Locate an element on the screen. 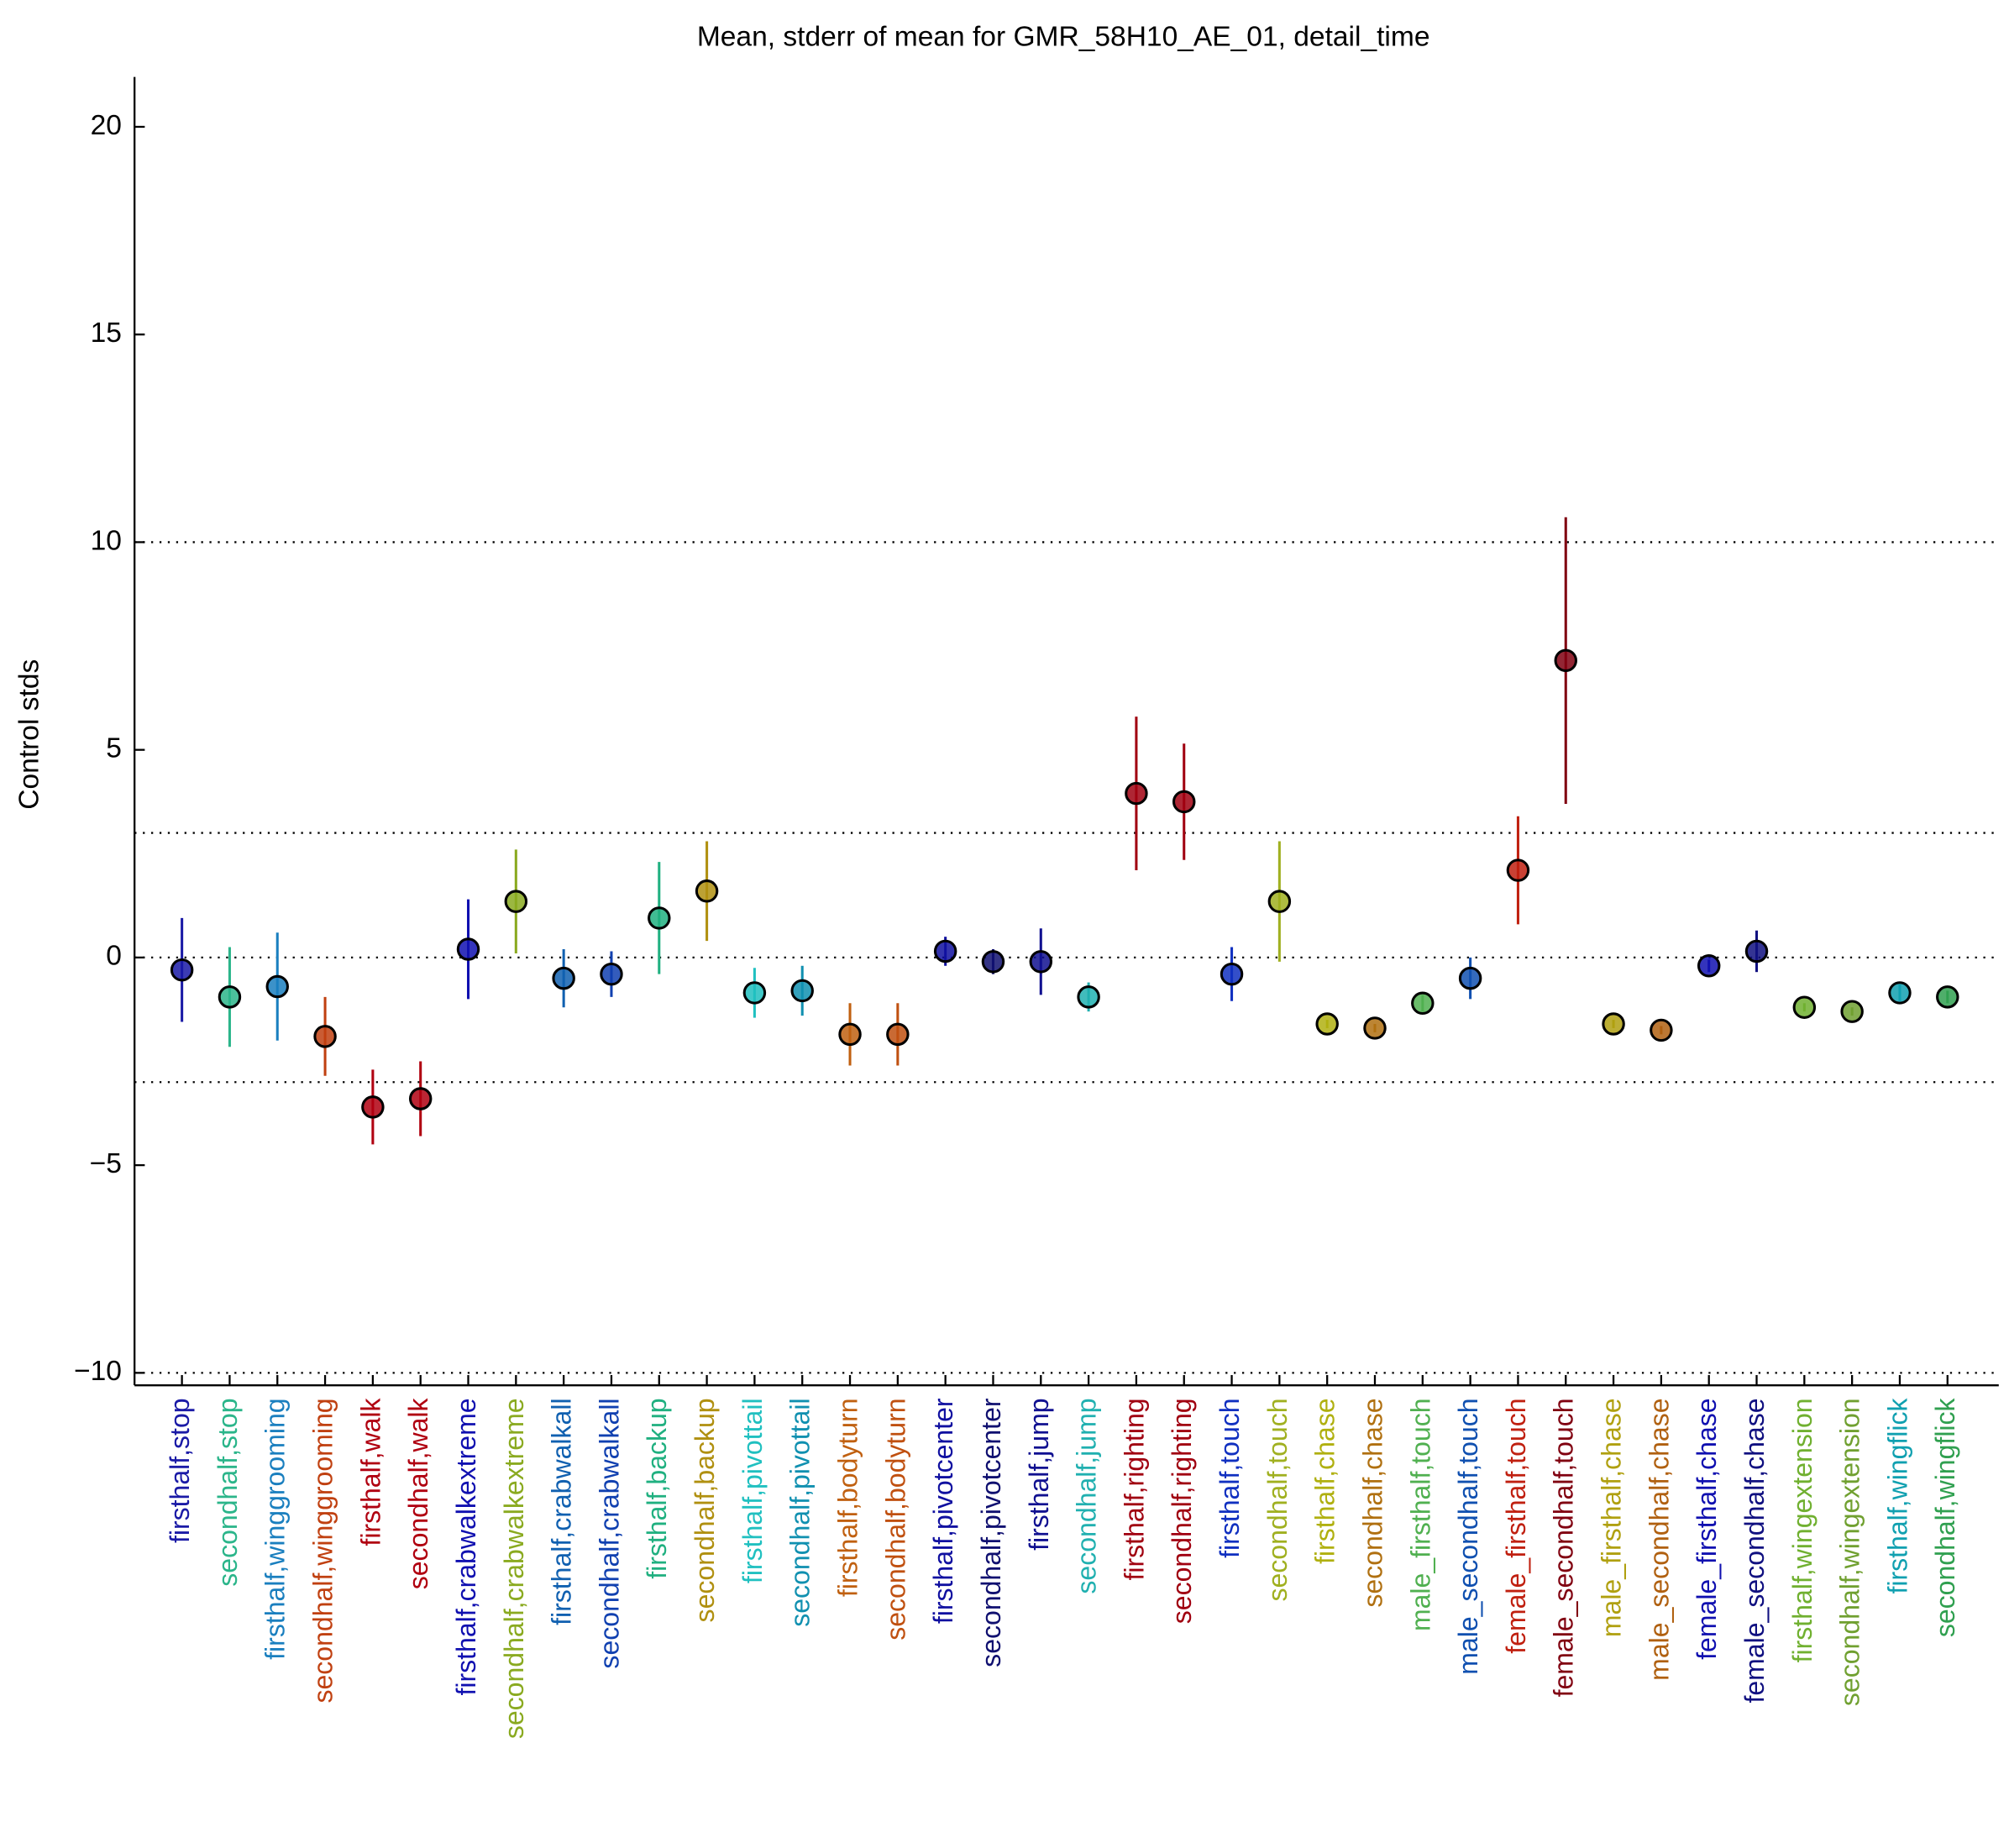 The width and height of the screenshot is (2009, 1848). y-tick-label: 20 is located at coordinates (106, 125).